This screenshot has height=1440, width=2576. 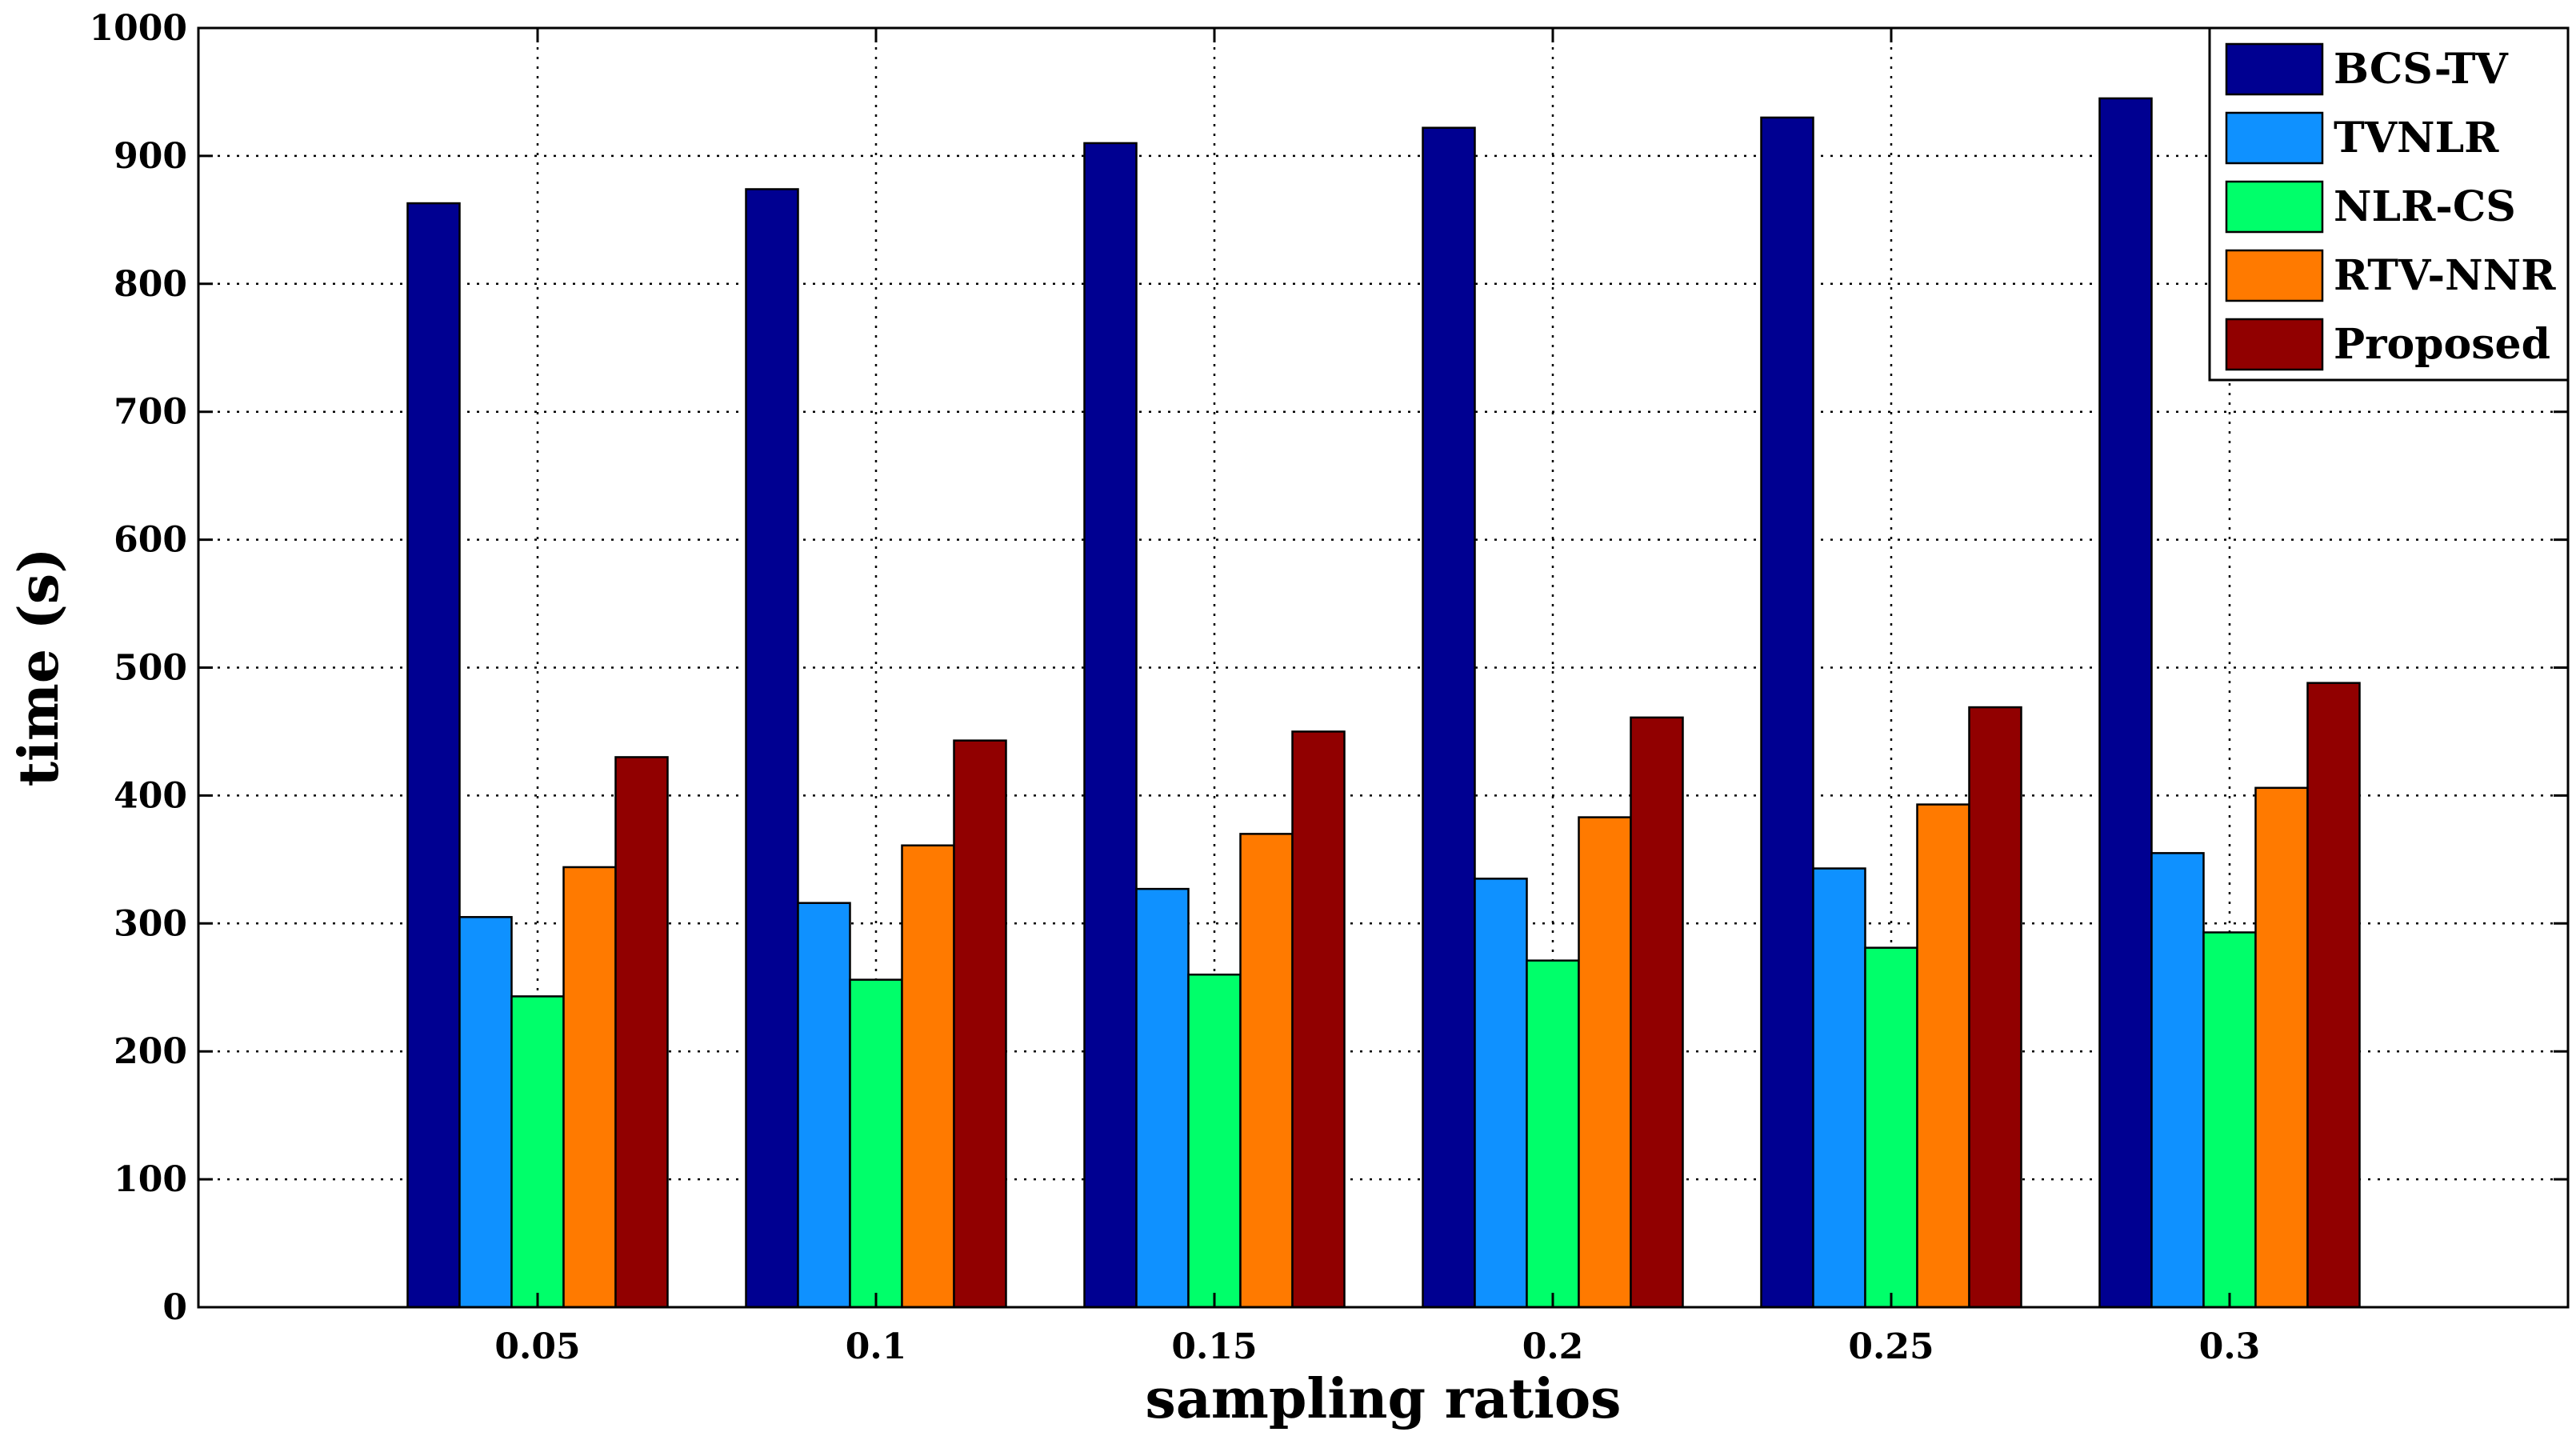 What do you see at coordinates (2230, 1346) in the screenshot?
I see `x-tick-label: 0.3` at bounding box center [2230, 1346].